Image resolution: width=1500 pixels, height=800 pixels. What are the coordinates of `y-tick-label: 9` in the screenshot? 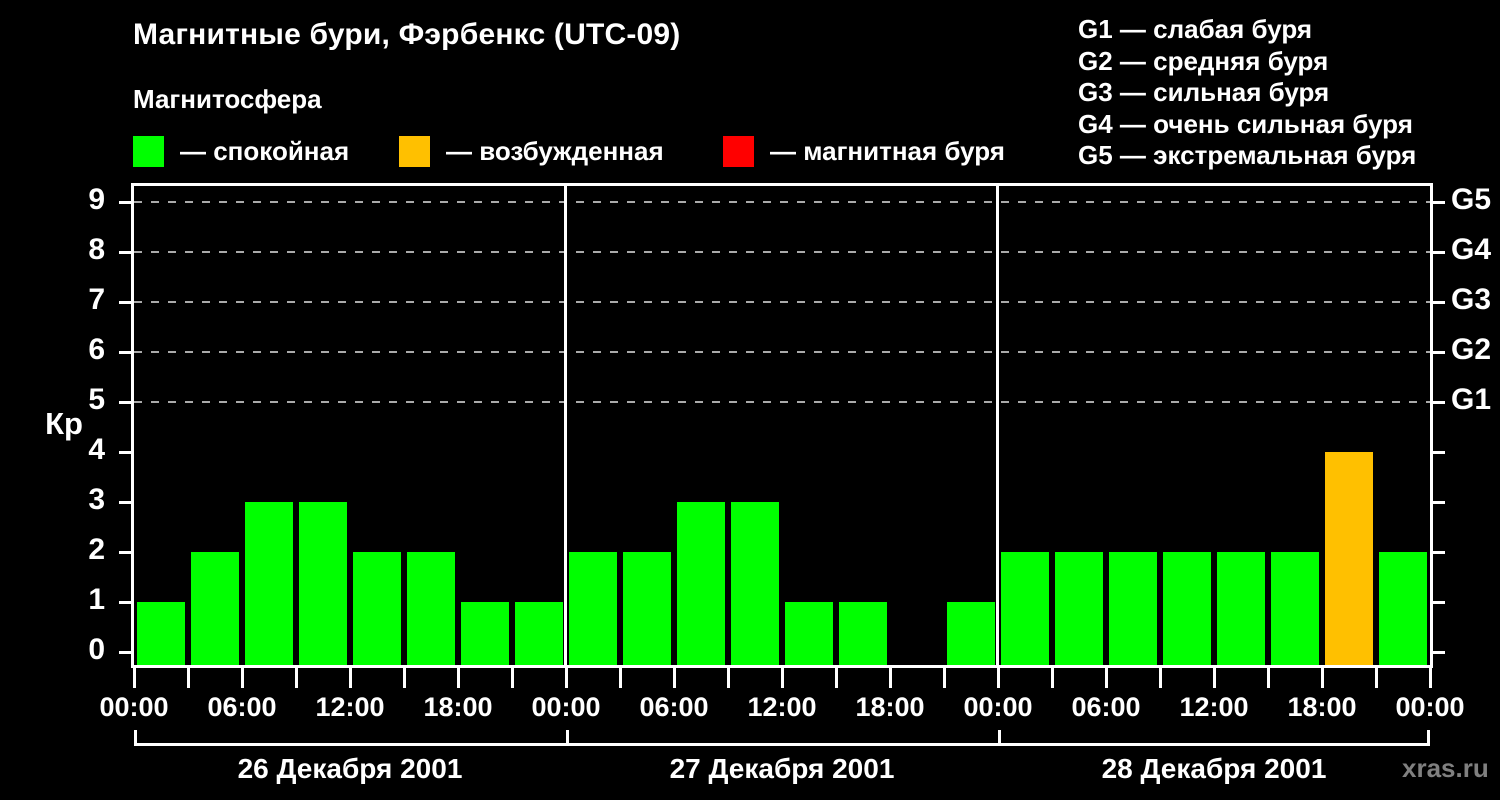 It's located at (96, 199).